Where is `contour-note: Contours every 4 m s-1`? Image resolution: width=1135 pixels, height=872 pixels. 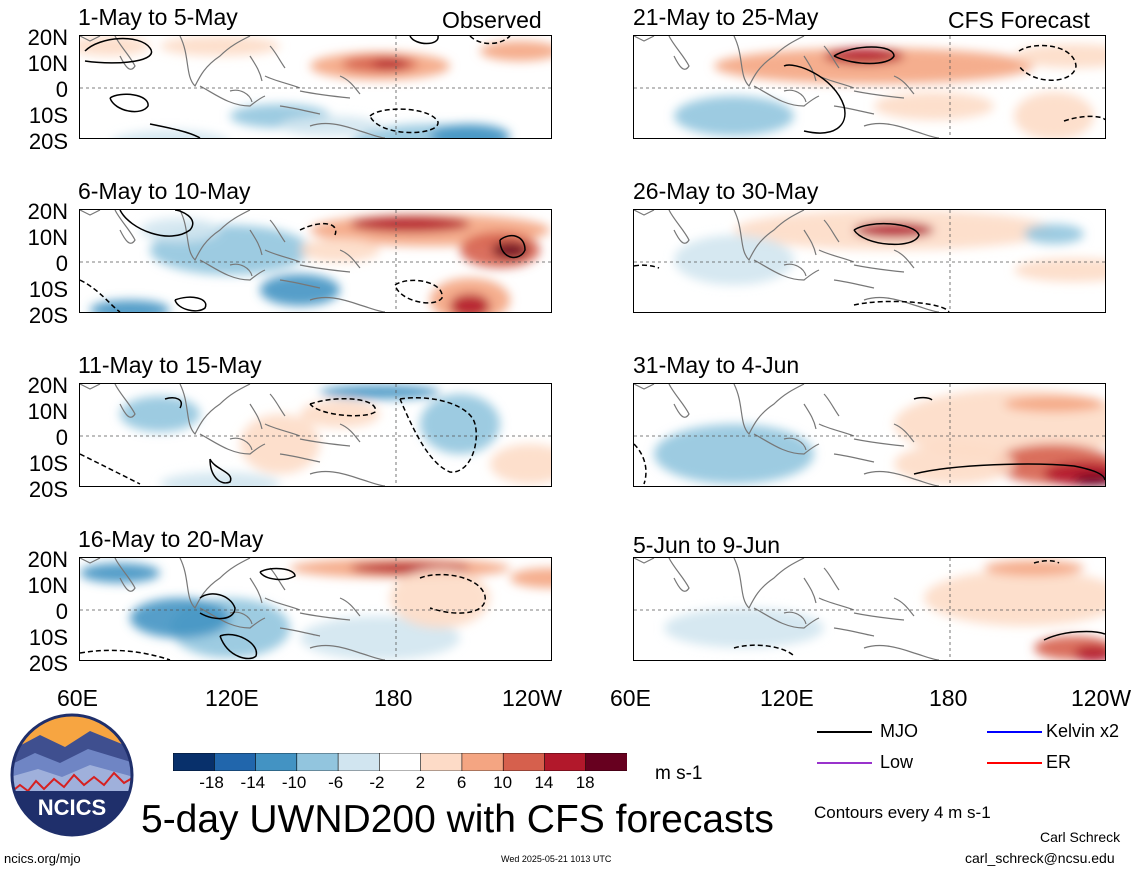
contour-note: Contours every 4 m s-1 is located at coordinates (902, 812).